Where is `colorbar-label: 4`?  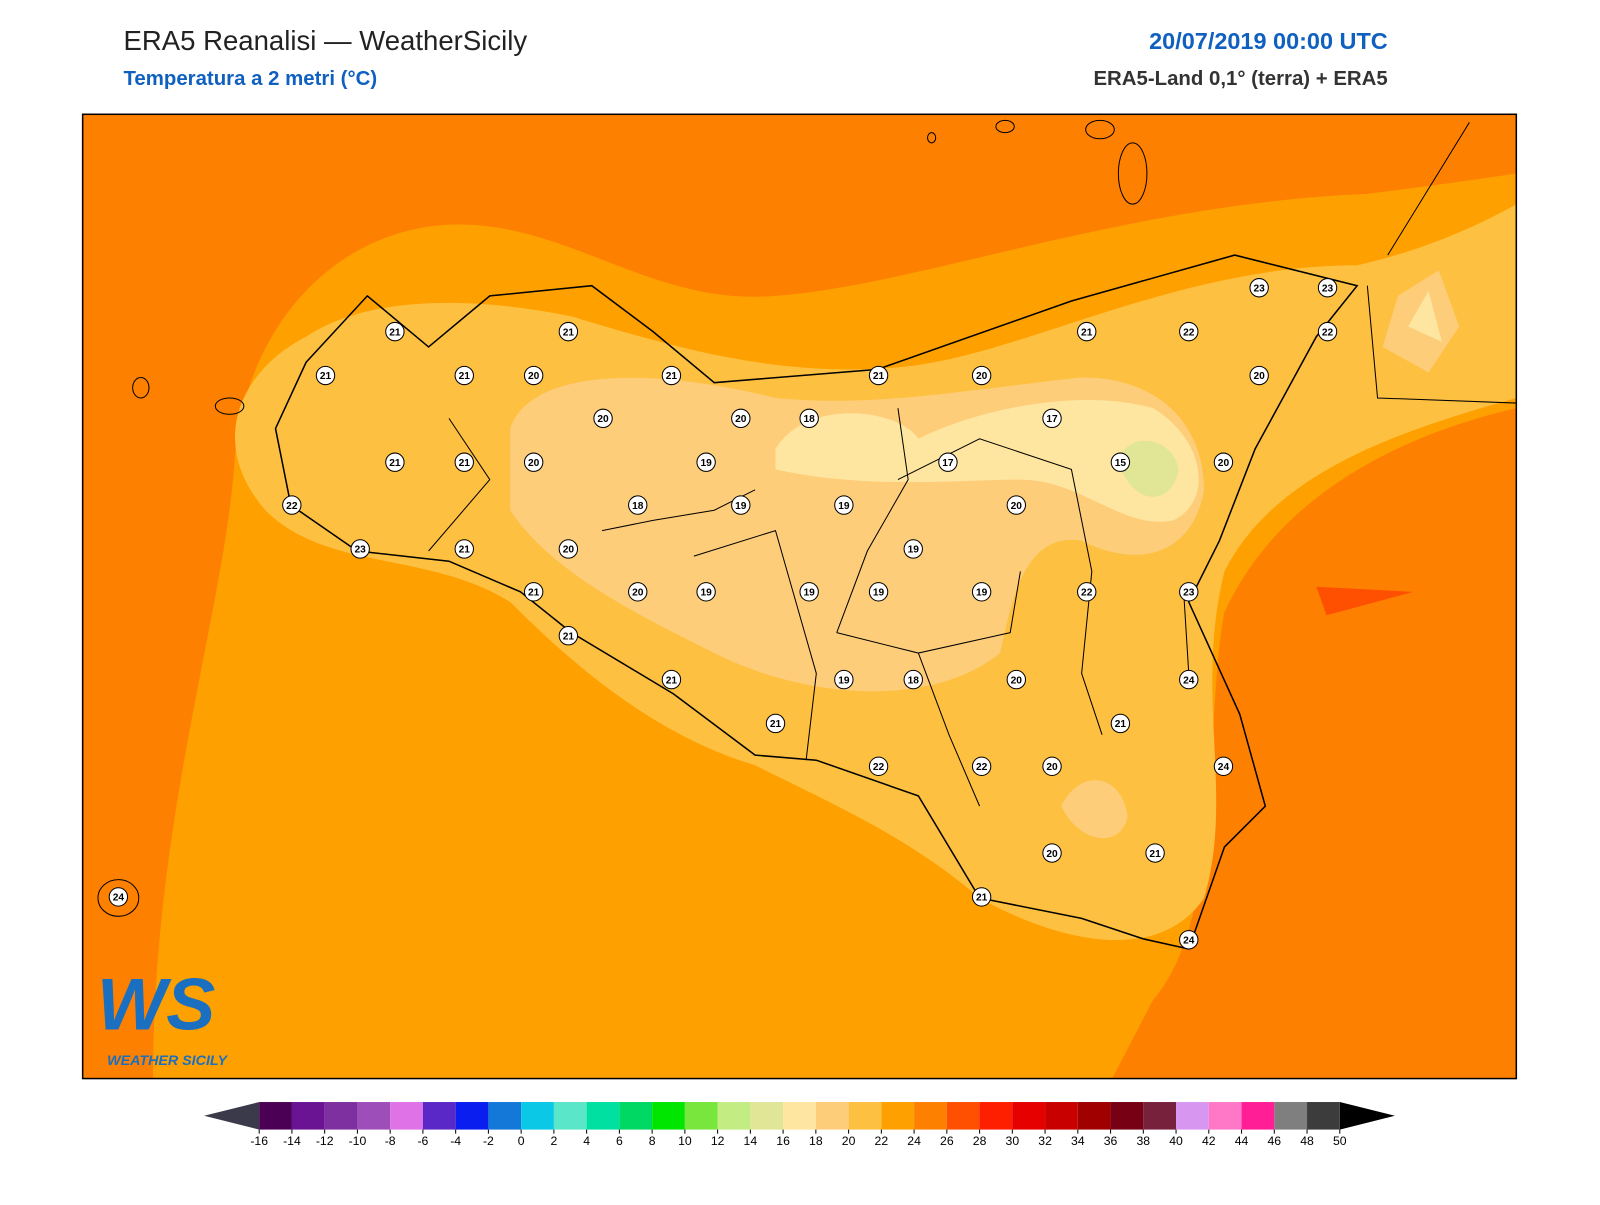
colorbar-label: 4 is located at coordinates (586, 1141).